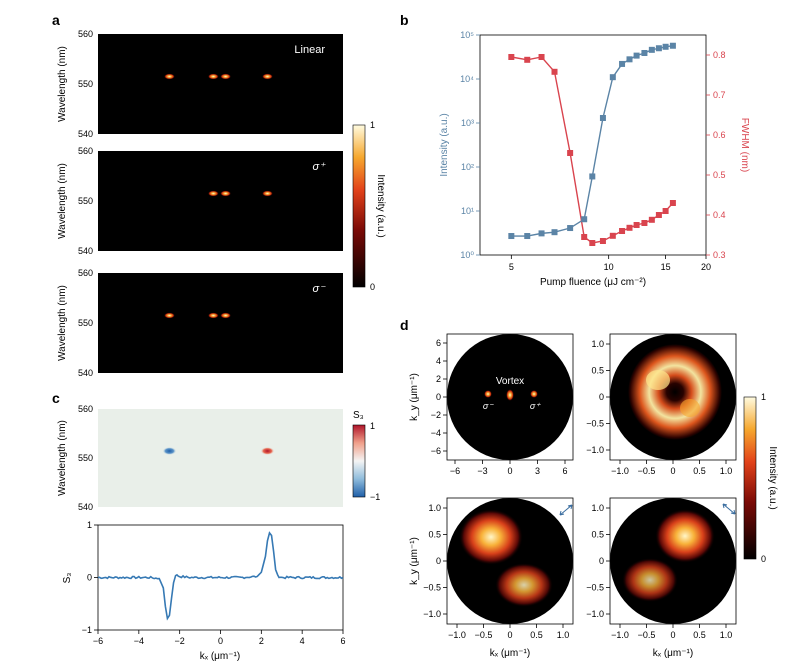 This screenshot has width=800, height=667. I want to click on panel-c-ytick-label: −1, so click(87, 630).